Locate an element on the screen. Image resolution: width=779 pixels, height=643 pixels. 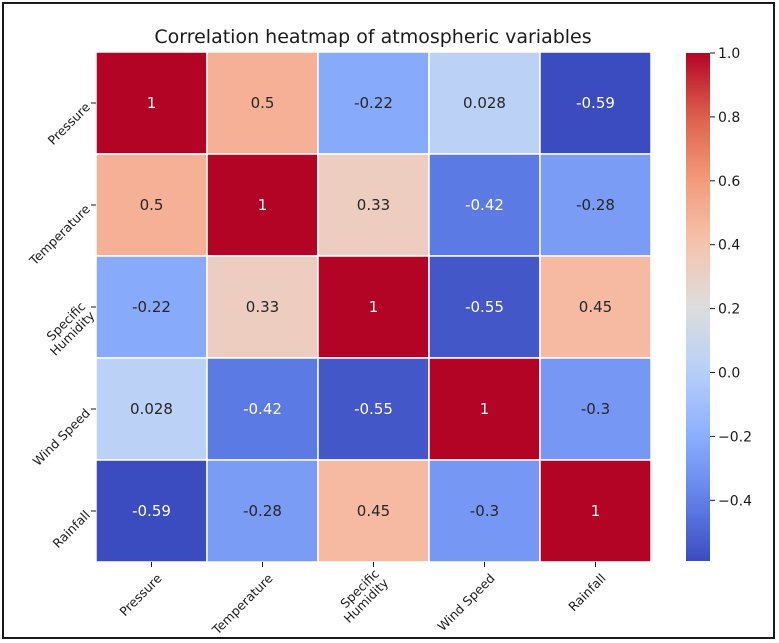
colorbar-tick-label: 0.0 is located at coordinates (729, 373).